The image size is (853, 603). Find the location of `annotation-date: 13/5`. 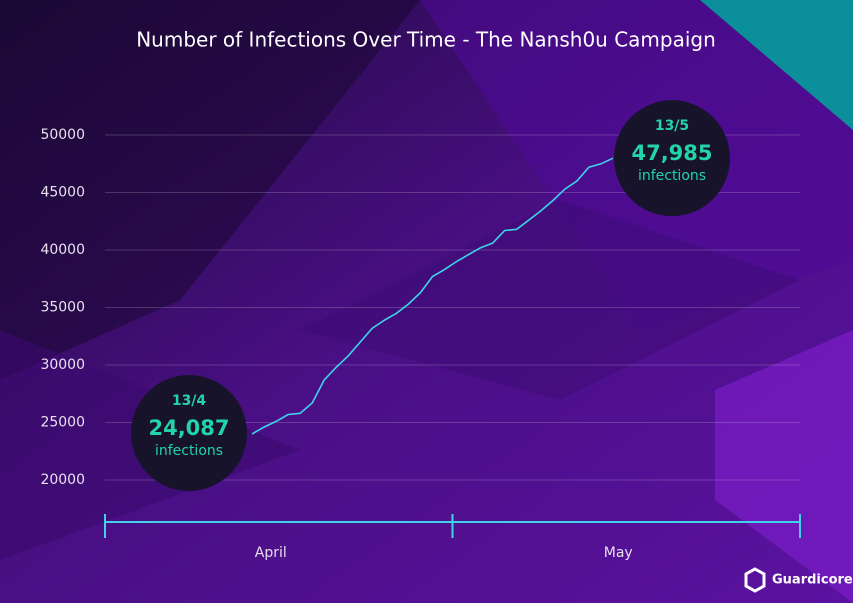

annotation-date: 13/5 is located at coordinates (672, 126).